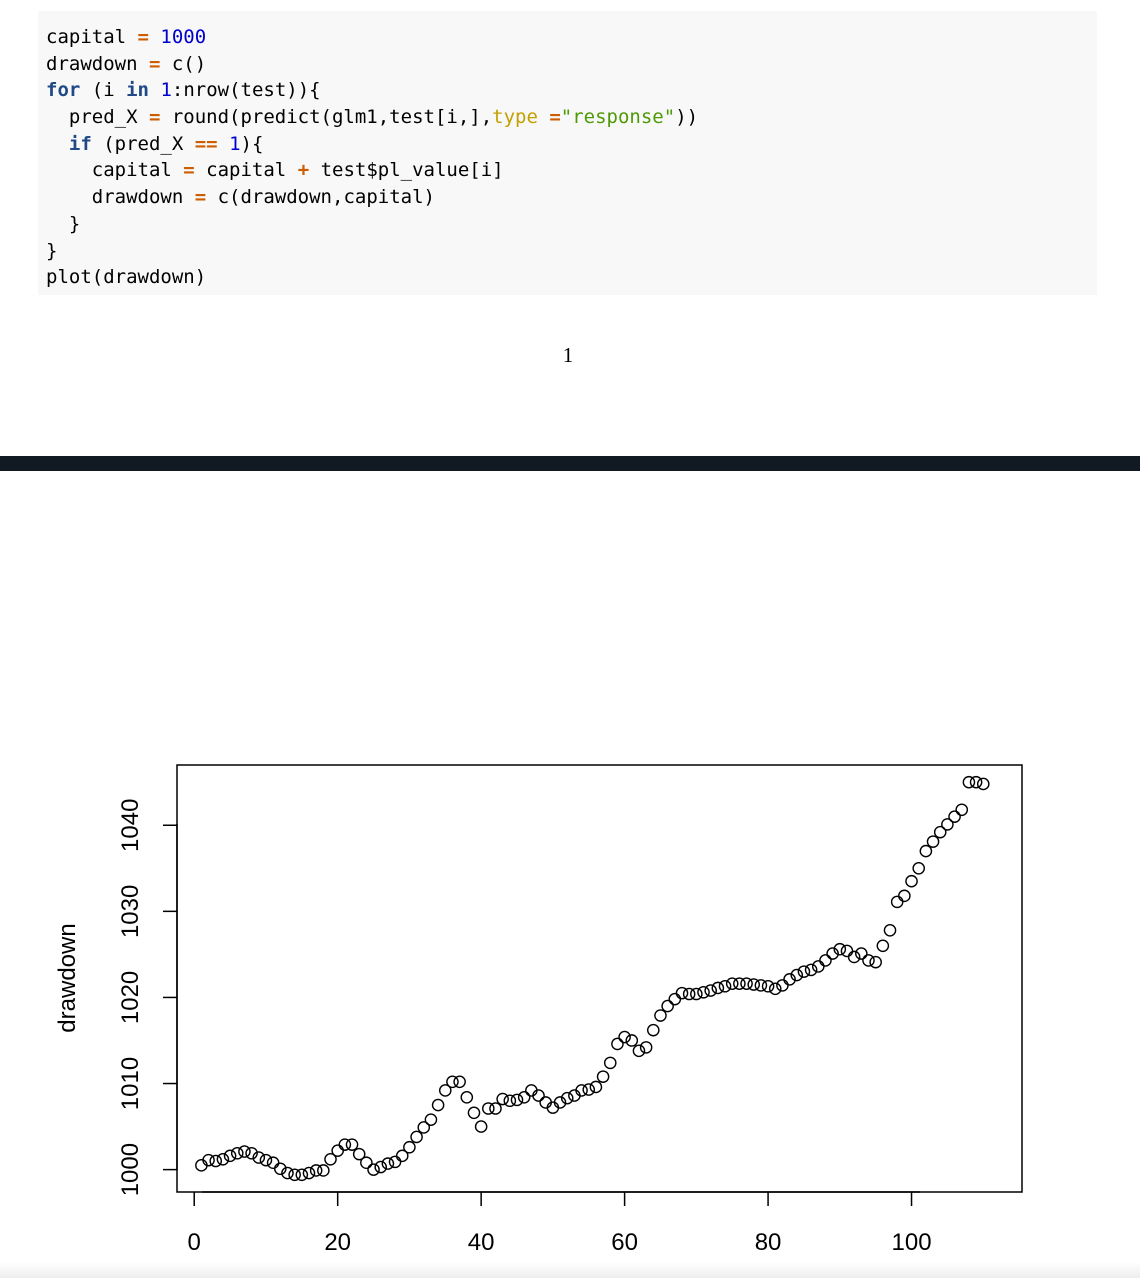 The width and height of the screenshot is (1140, 1278). I want to click on y-tick-label: 1030, so click(130, 911).